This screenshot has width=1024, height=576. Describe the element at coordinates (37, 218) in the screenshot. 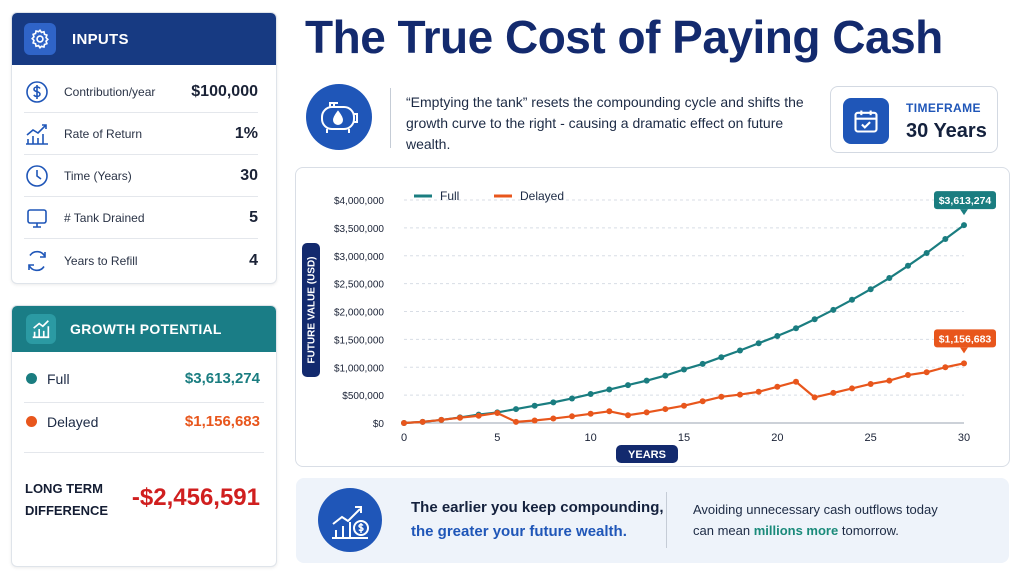

I see `tank-icon` at that location.